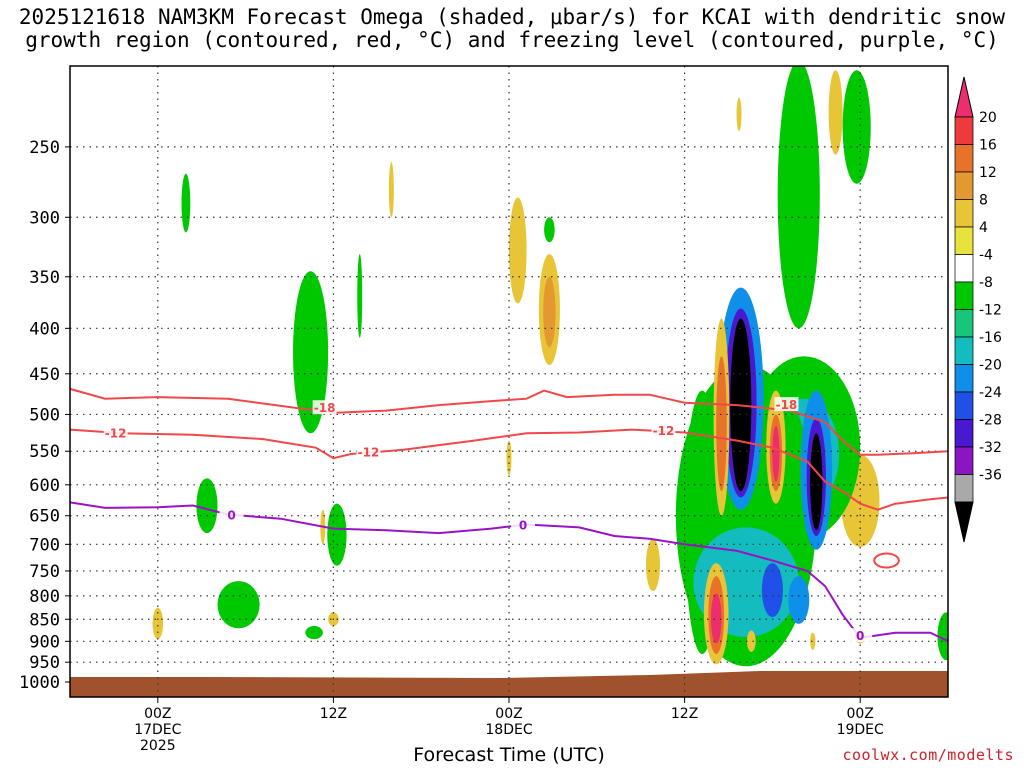  What do you see at coordinates (990, 311) in the screenshot?
I see `colorbar-label: -12` at bounding box center [990, 311].